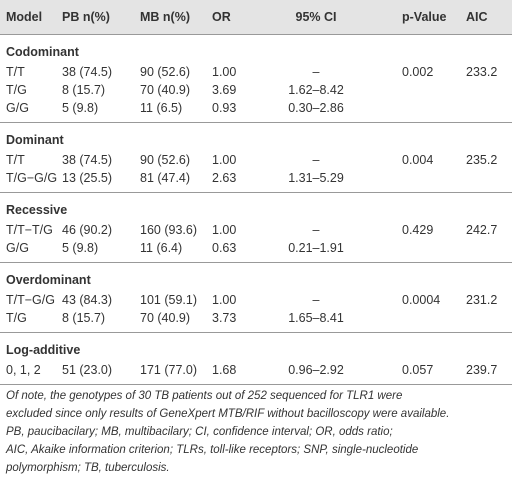 The width and height of the screenshot is (512, 499). Describe the element at coordinates (477, 17) in the screenshot. I see `header-cell: AIC` at that location.